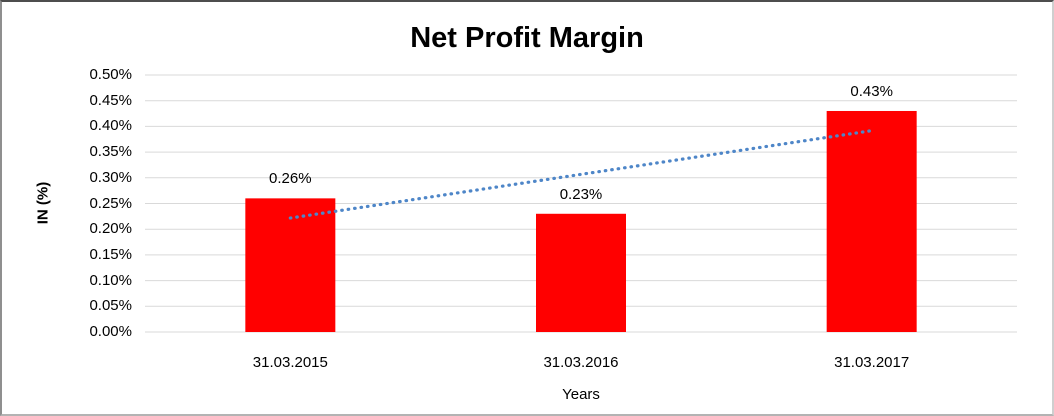 The width and height of the screenshot is (1054, 416). What do you see at coordinates (110, 280) in the screenshot?
I see `y-tick-label: 0.10%` at bounding box center [110, 280].